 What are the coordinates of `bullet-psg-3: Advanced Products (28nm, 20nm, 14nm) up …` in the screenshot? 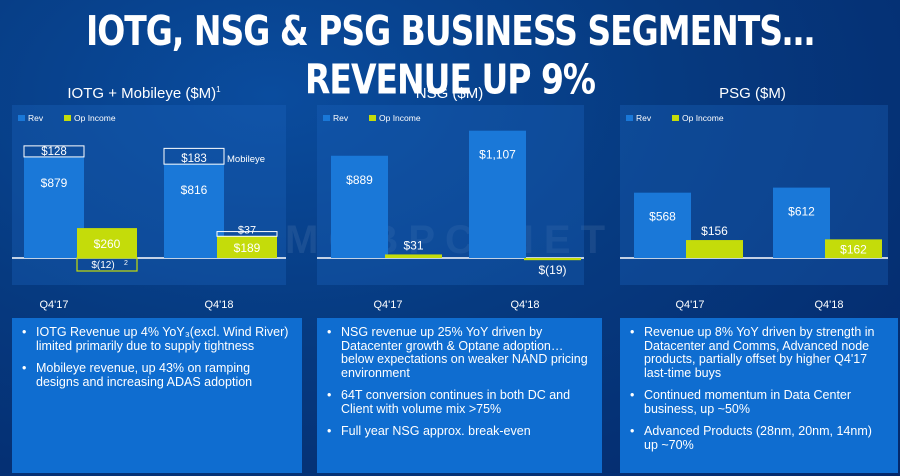 It's located at (759, 438).